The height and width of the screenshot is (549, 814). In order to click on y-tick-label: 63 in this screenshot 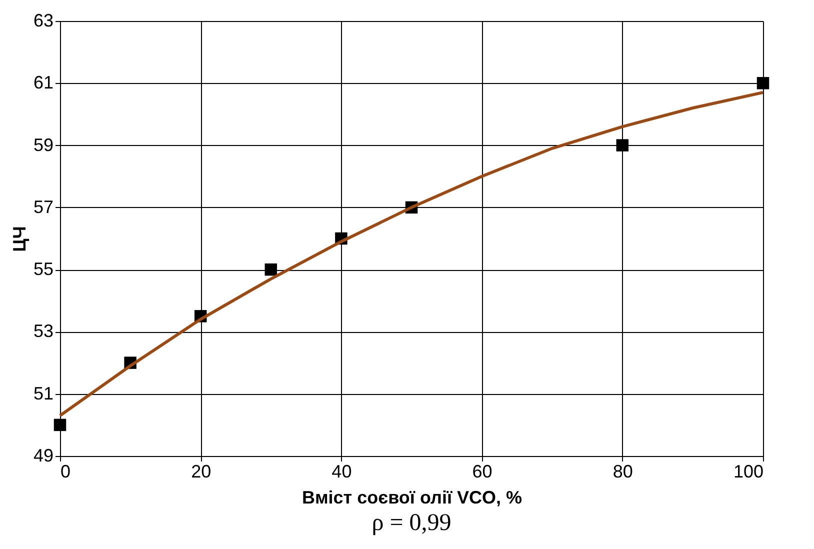, I will do `click(43, 20)`.